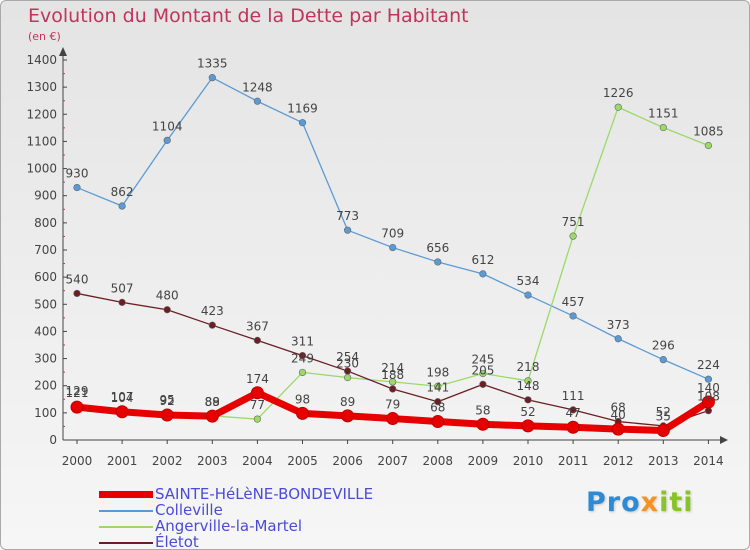 The image size is (750, 550). What do you see at coordinates (167, 296) in the screenshot?
I see `data-label: 480` at bounding box center [167, 296].